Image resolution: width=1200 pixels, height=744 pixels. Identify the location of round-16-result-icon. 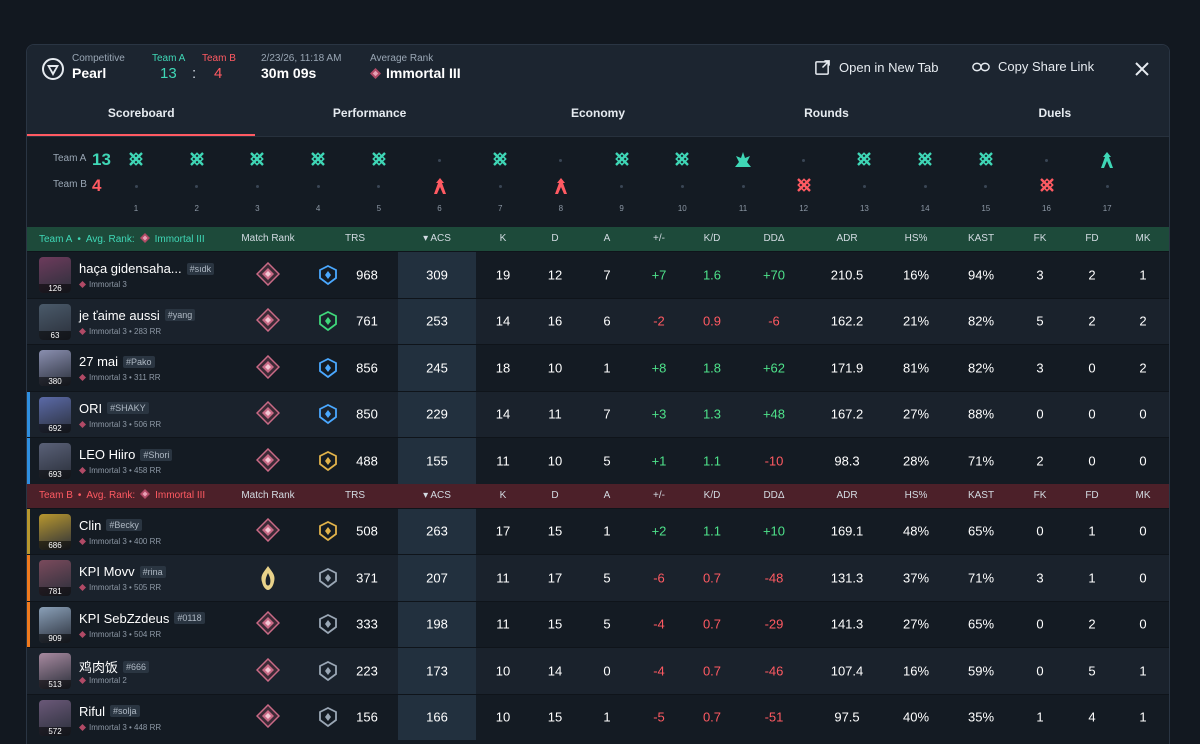
(1047, 187).